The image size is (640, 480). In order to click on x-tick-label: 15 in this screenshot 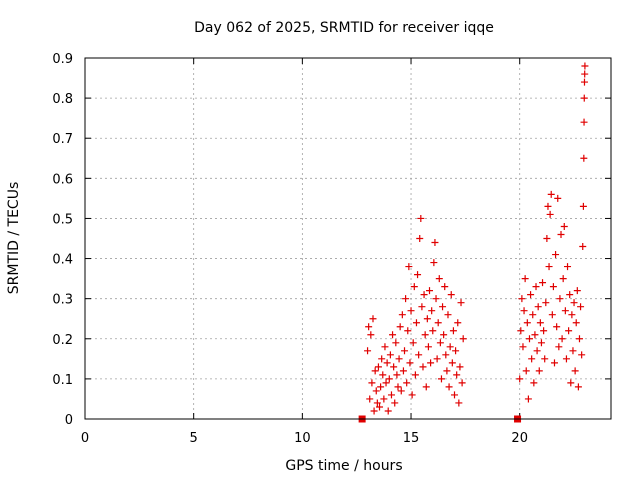, I will do `click(411, 438)`.